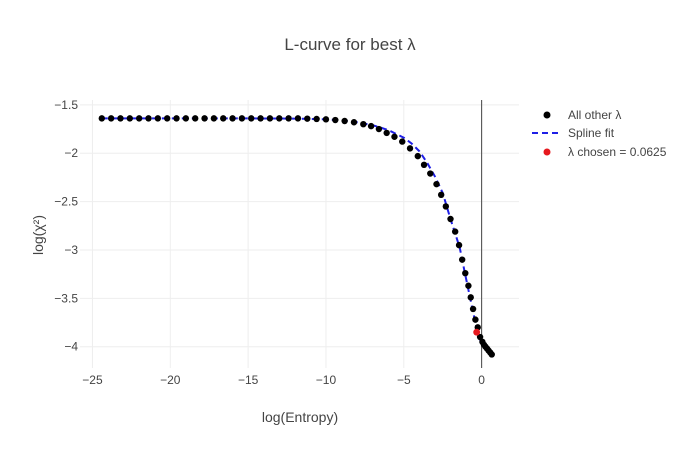 The image size is (700, 450). What do you see at coordinates (547, 152) in the screenshot?
I see `legend-marker-chosen` at bounding box center [547, 152].